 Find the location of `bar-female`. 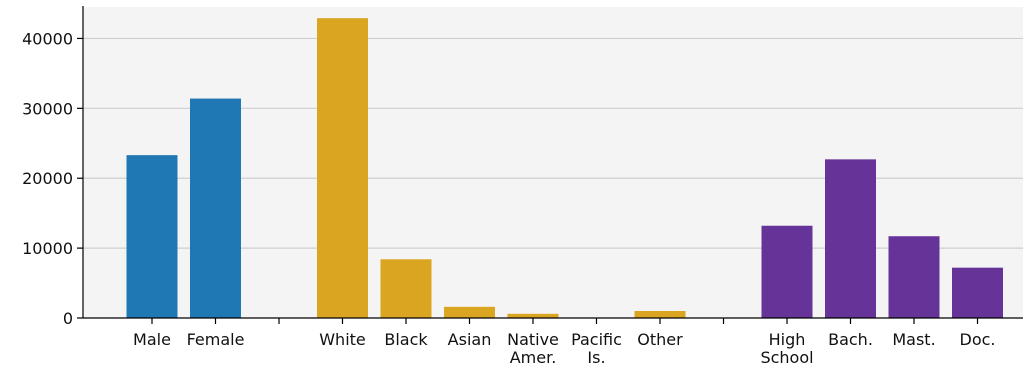

bar-female is located at coordinates (215, 208).